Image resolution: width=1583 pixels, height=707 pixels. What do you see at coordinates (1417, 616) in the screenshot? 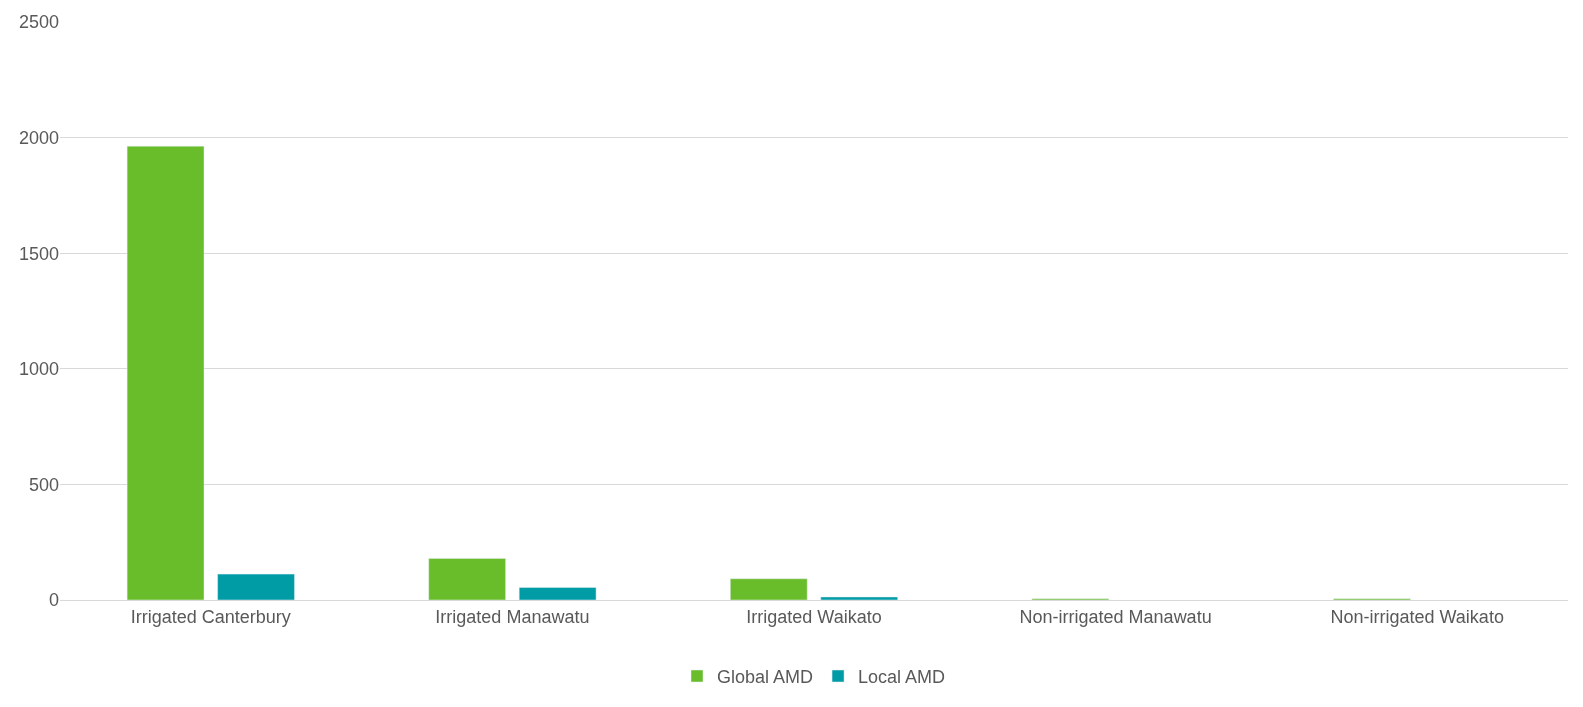
I see `x-tick-label: Non-irrigated Waikato` at bounding box center [1417, 616].